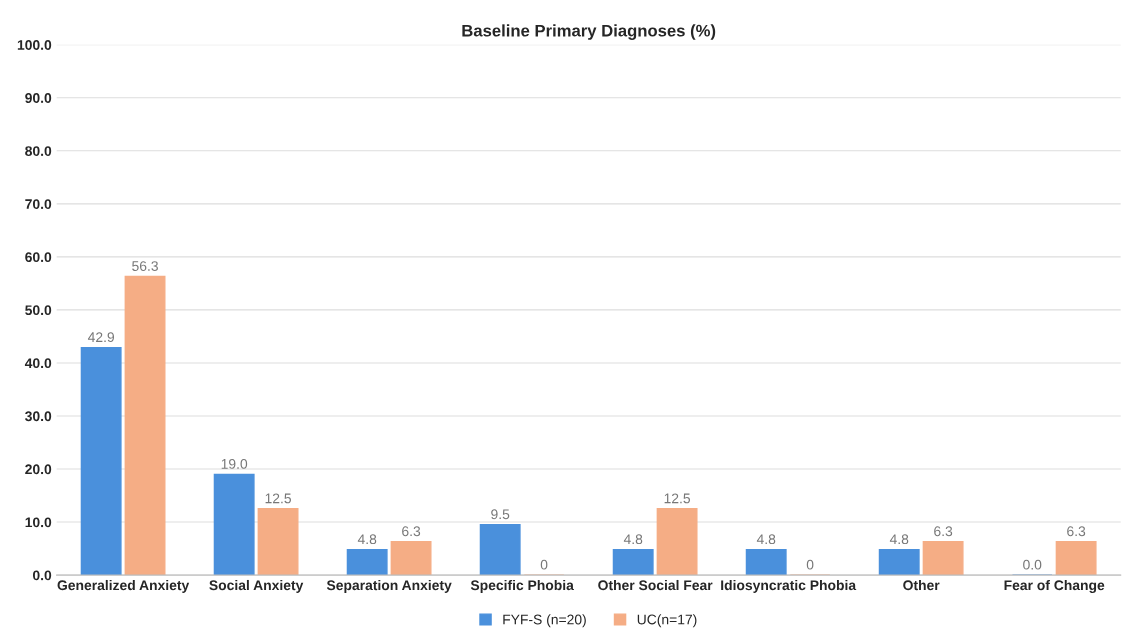 Image resolution: width=1132 pixels, height=639 pixels. Describe the element at coordinates (38, 98) in the screenshot. I see `y-tick-label: 90.0` at that location.